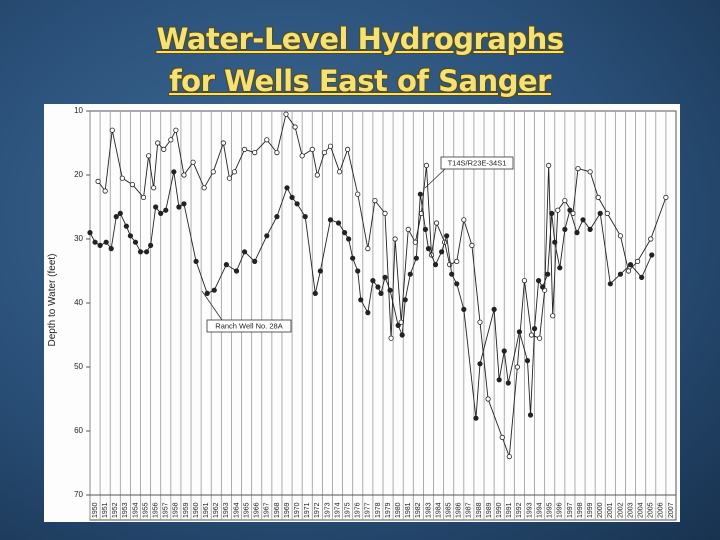 The height and width of the screenshot is (540, 720). What do you see at coordinates (509, 510) in the screenshot?
I see `x-tick-label: 1991` at bounding box center [509, 510].